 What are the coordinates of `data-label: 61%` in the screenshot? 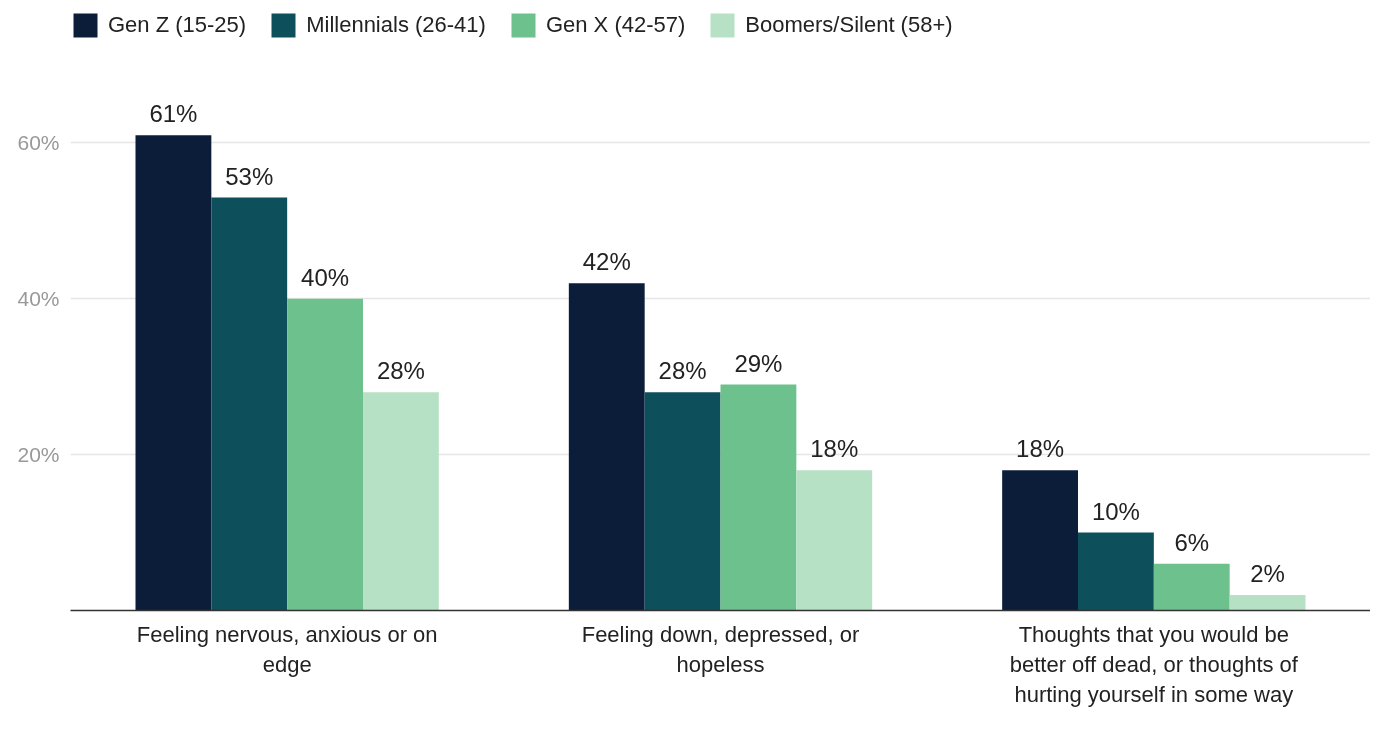 It's located at (173, 114).